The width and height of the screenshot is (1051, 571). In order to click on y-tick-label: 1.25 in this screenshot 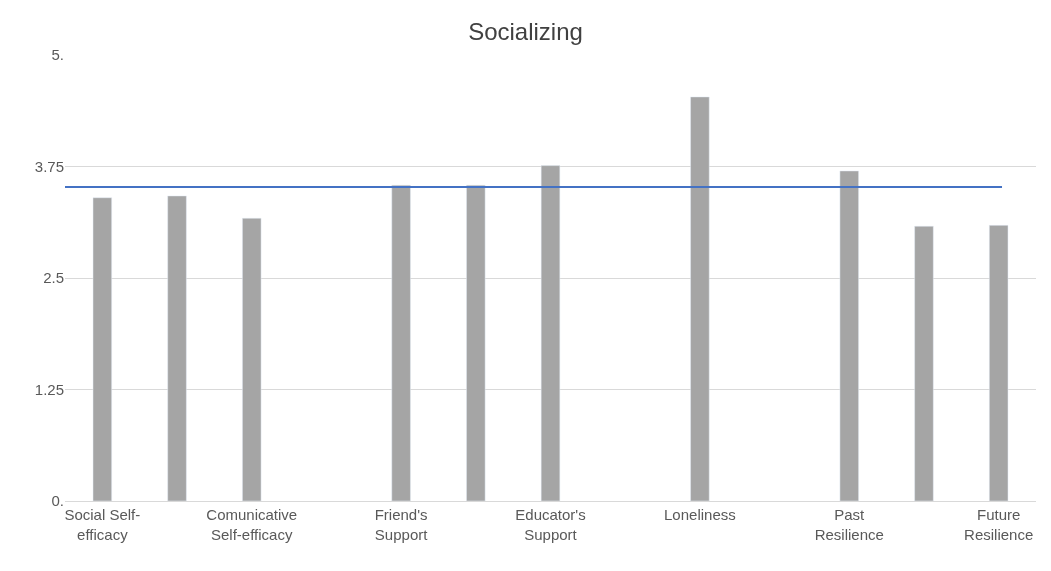, I will do `click(49, 389)`.